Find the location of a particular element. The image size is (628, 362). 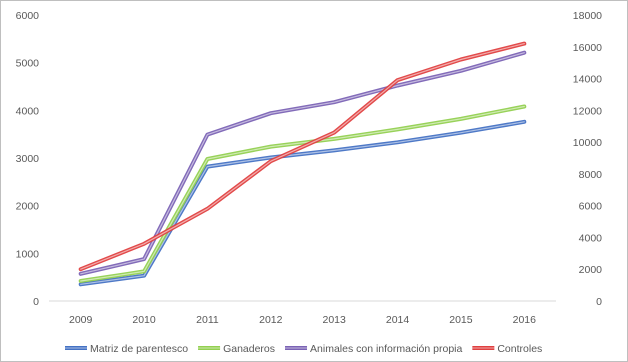

y-right-tick-label: 18000 is located at coordinates (587, 16).